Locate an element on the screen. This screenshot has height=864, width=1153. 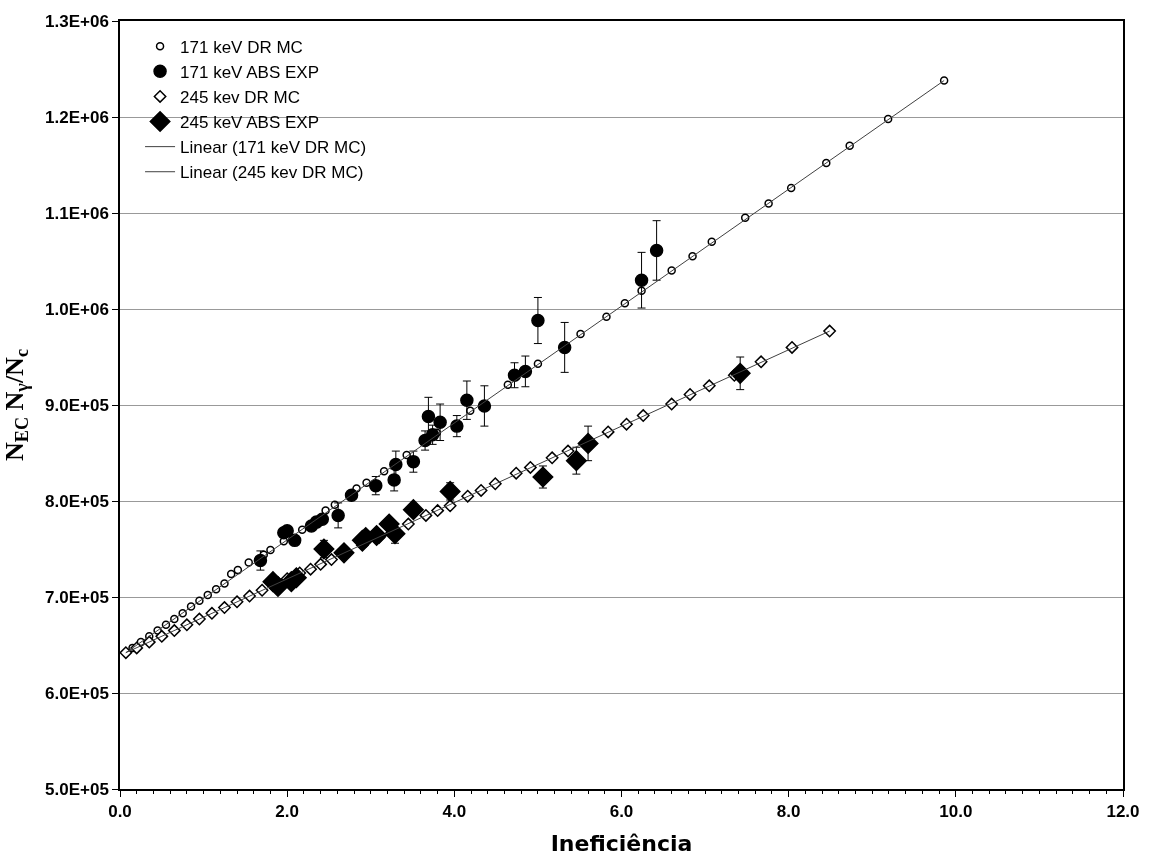
legend-label: Linear (171 keV DR MC) is located at coordinates (273, 148).